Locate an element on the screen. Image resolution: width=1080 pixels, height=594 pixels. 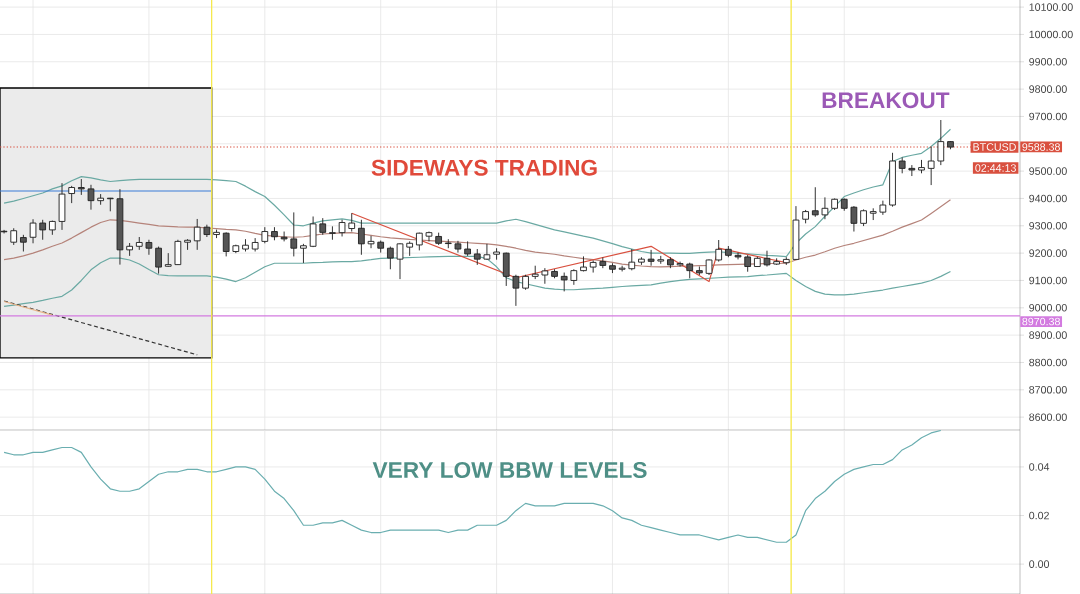
y-tick-label: 8600.00 is located at coordinates (1048, 417).